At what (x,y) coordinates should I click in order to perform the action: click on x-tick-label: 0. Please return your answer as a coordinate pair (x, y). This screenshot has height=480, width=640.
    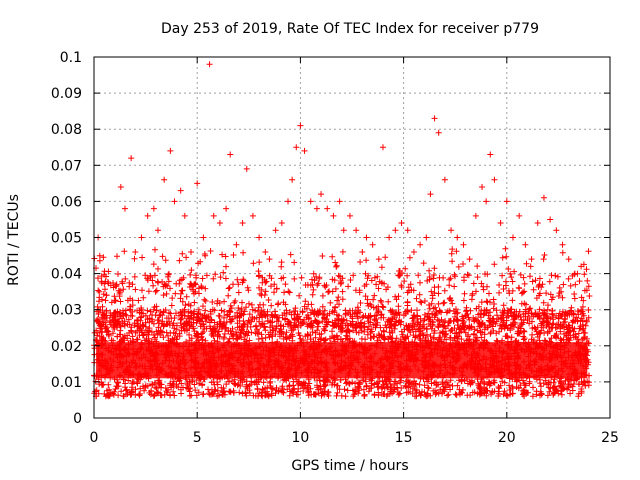
    Looking at the image, I should click on (94, 438).